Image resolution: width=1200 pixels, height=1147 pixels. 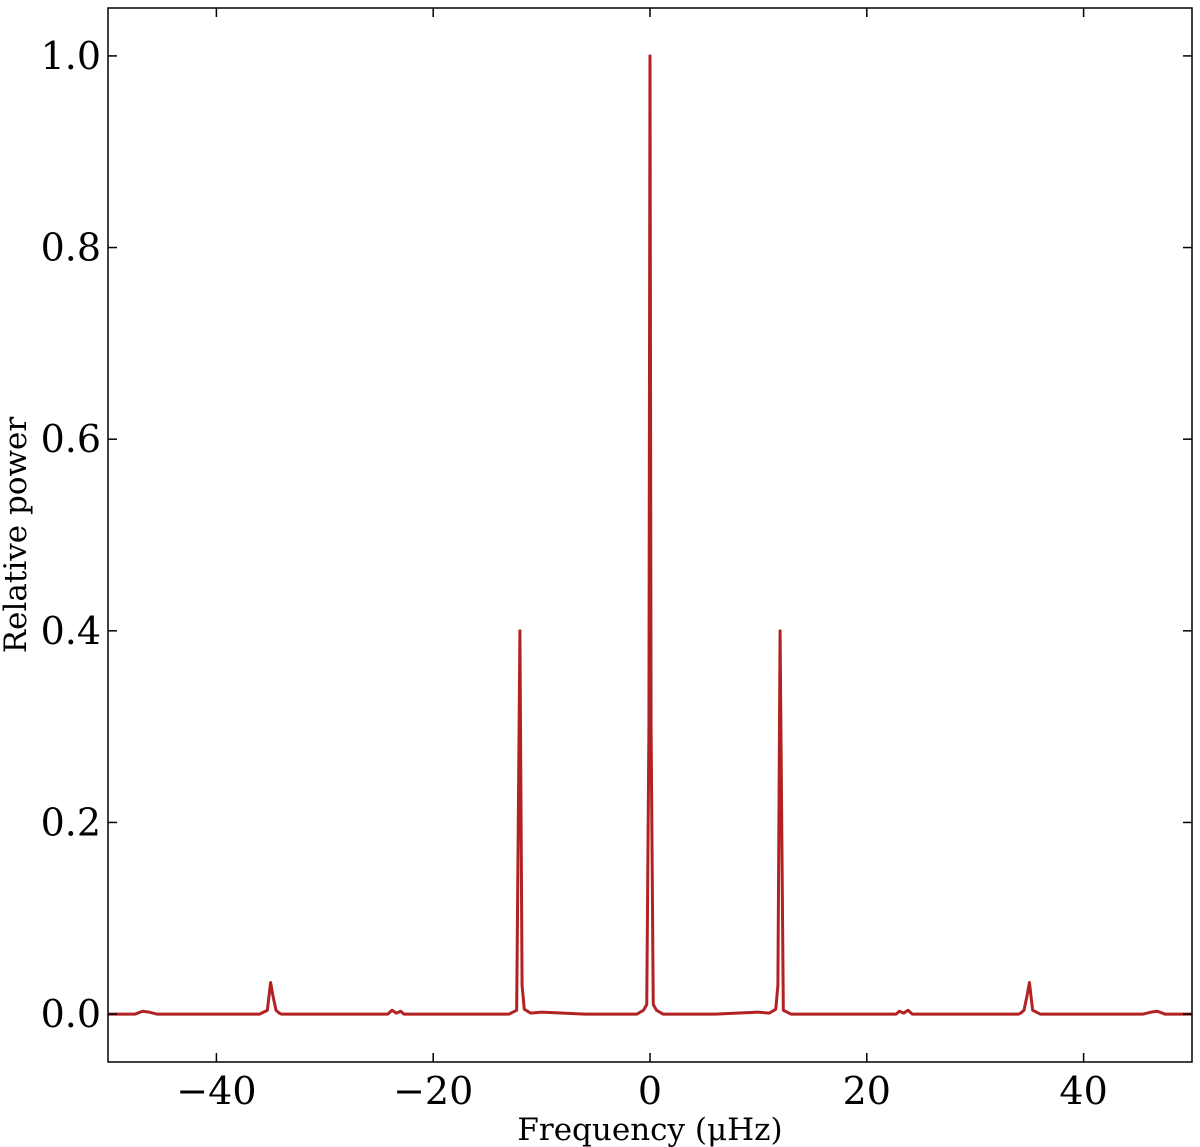 I want to click on x-tick-label: 40, so click(x=1083, y=1091).